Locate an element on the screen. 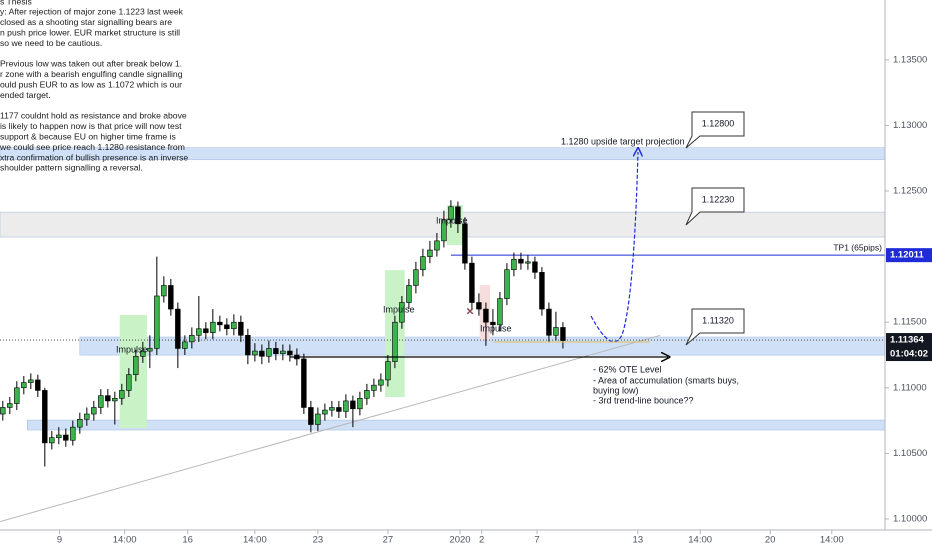 The image size is (932, 550). time-axis-bg is located at coordinates (466, 540).